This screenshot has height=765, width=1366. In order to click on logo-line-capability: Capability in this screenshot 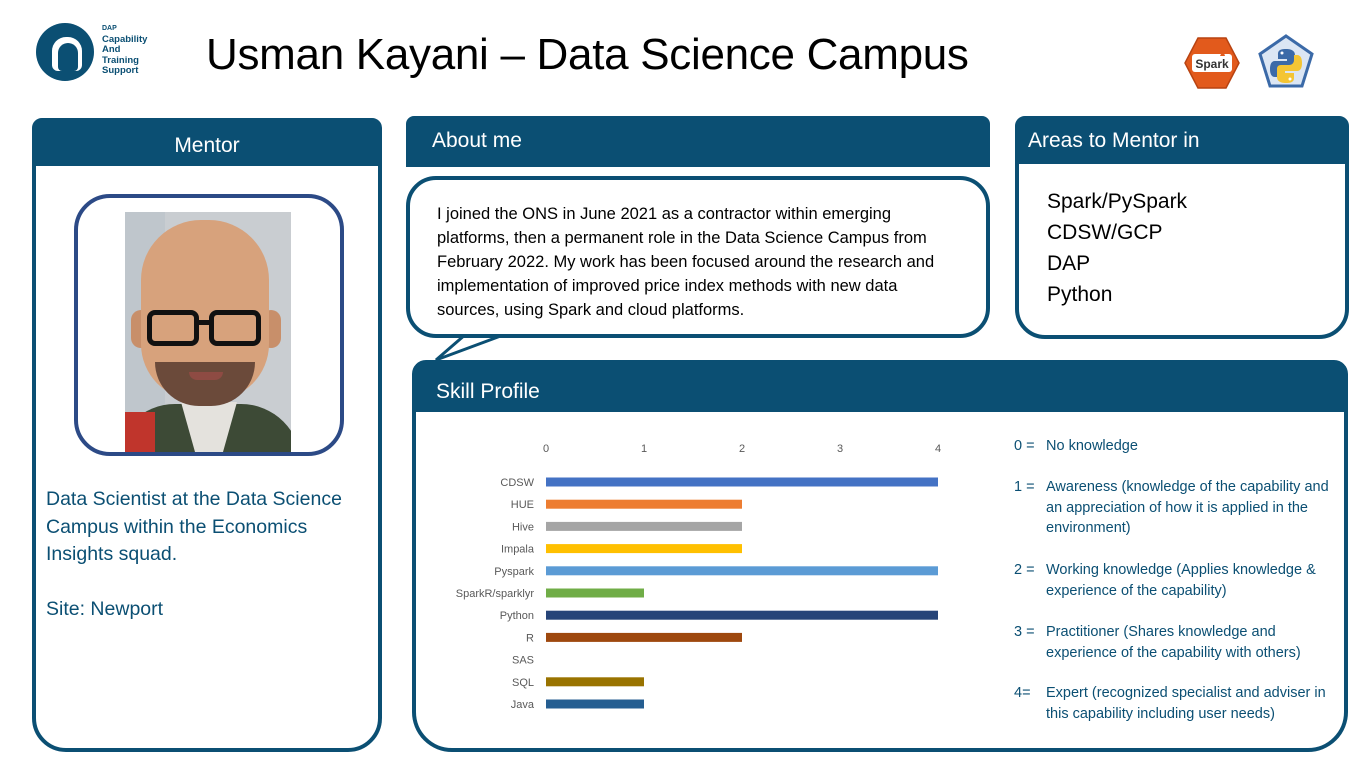, I will do `click(125, 39)`.